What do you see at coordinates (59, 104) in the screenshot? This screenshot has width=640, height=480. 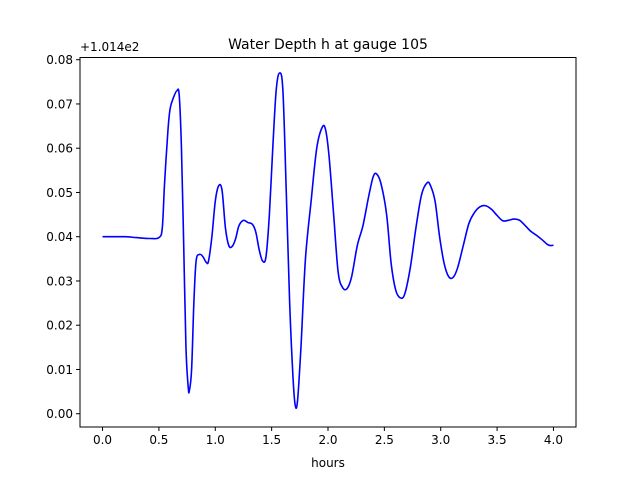 I see `y-tick-label: 0.07` at bounding box center [59, 104].